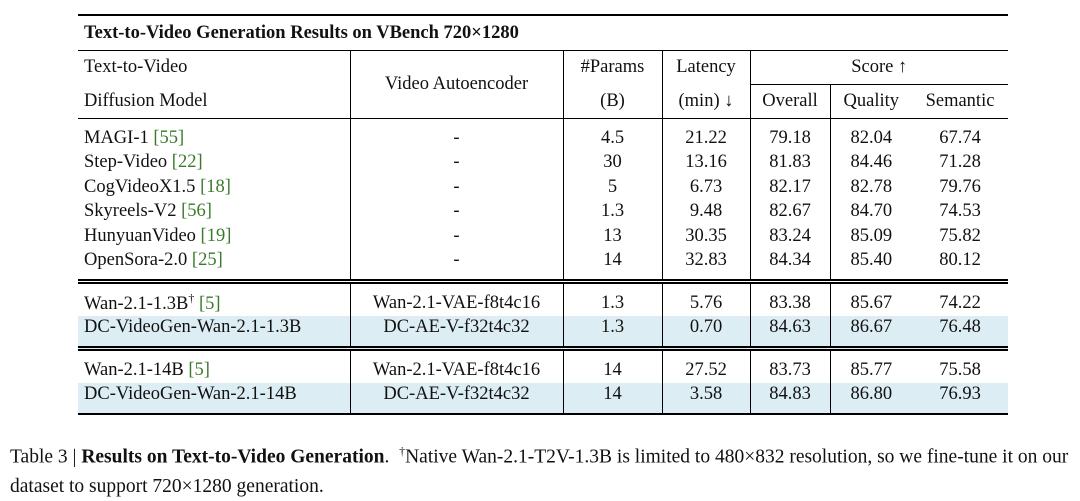 Image resolution: width=1080 pixels, height=501 pixels. I want to click on header-cell: Text-to-Video, so click(214, 67).